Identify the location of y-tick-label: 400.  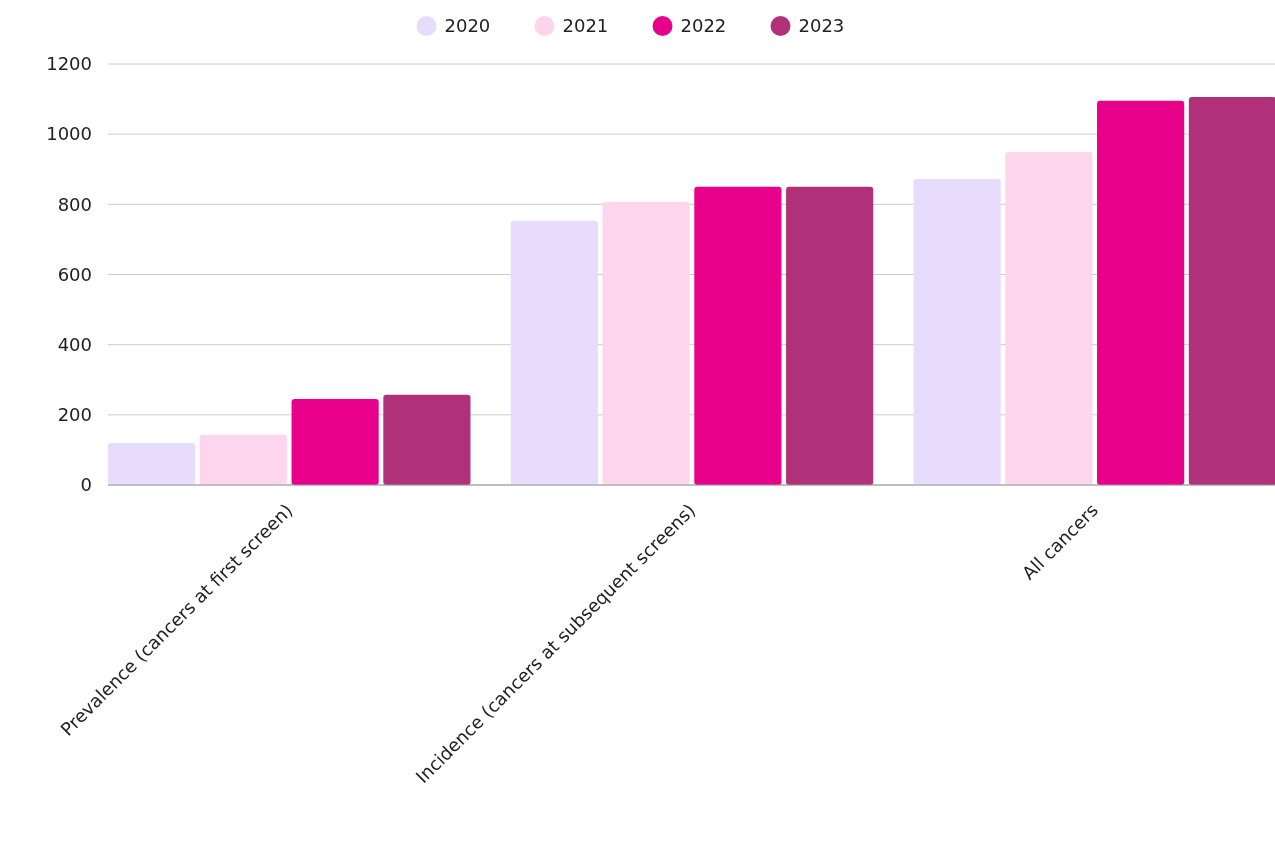
(74, 344).